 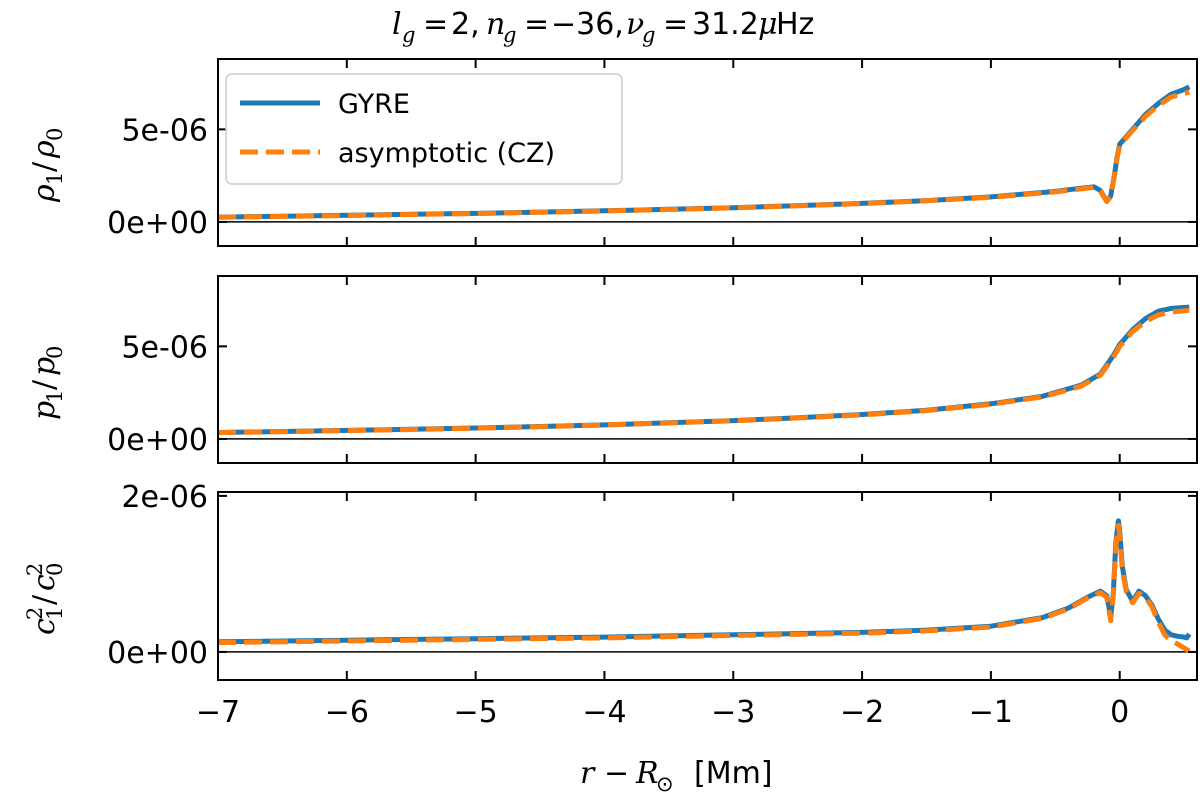 I want to click on svg-text: ν, so click(x=635, y=24).